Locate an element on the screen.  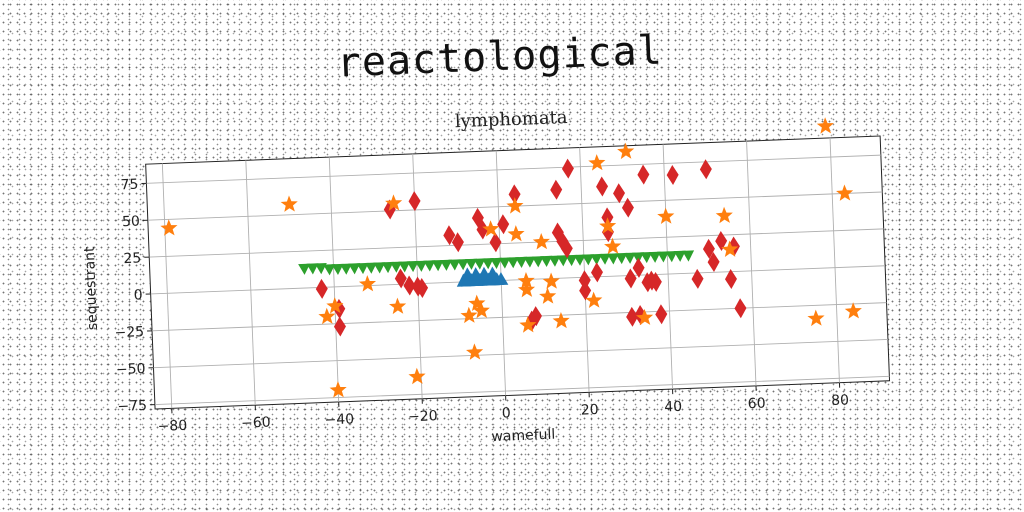
x-tick-label: −80 is located at coordinates (172, 426).